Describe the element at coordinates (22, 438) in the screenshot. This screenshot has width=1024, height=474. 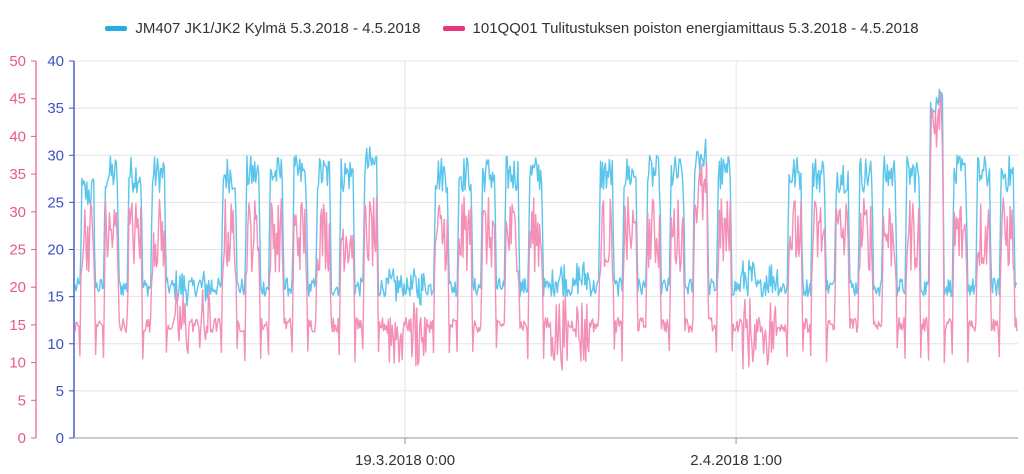
I see `y-axis-outer-tick-label: 0` at that location.